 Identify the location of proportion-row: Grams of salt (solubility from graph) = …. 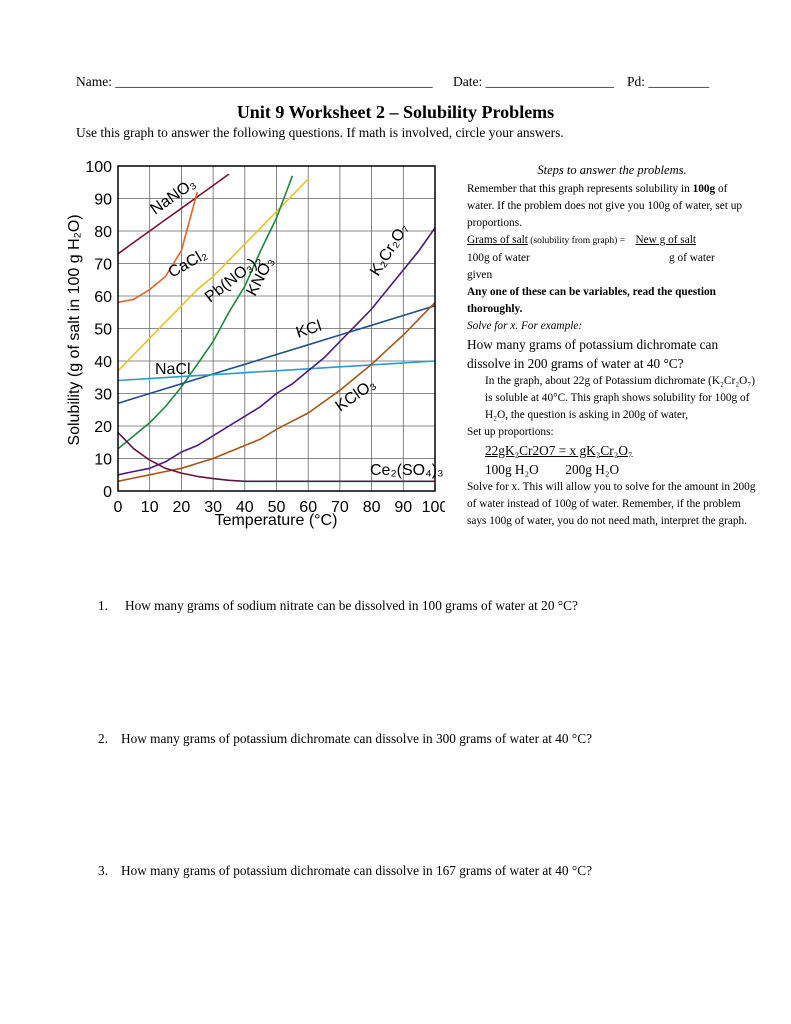
(612, 241).